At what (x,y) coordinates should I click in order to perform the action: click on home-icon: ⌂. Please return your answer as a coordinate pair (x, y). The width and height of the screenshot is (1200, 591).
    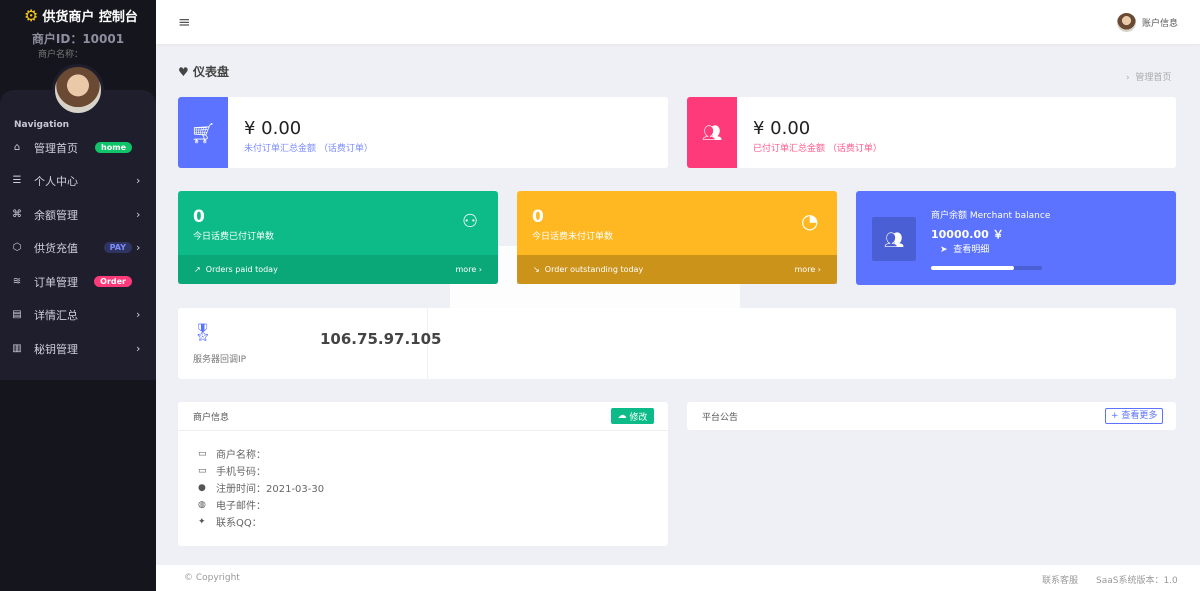
    Looking at the image, I should click on (17, 147).